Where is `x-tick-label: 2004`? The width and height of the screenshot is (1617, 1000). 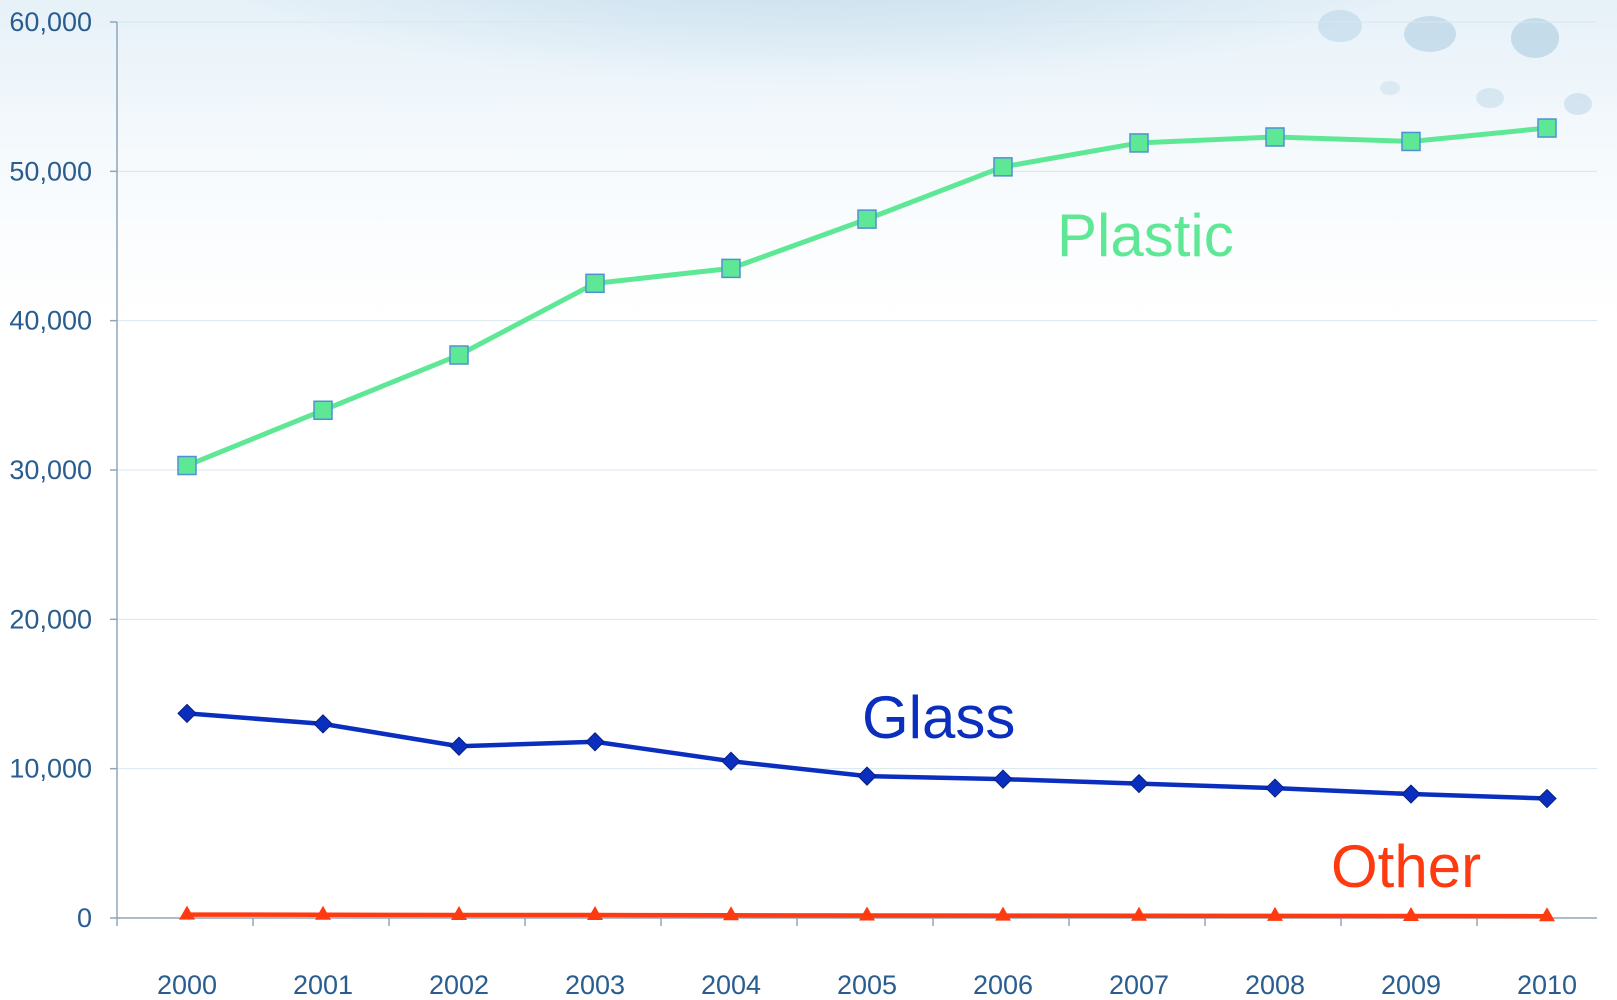
x-tick-label: 2004 is located at coordinates (731, 985).